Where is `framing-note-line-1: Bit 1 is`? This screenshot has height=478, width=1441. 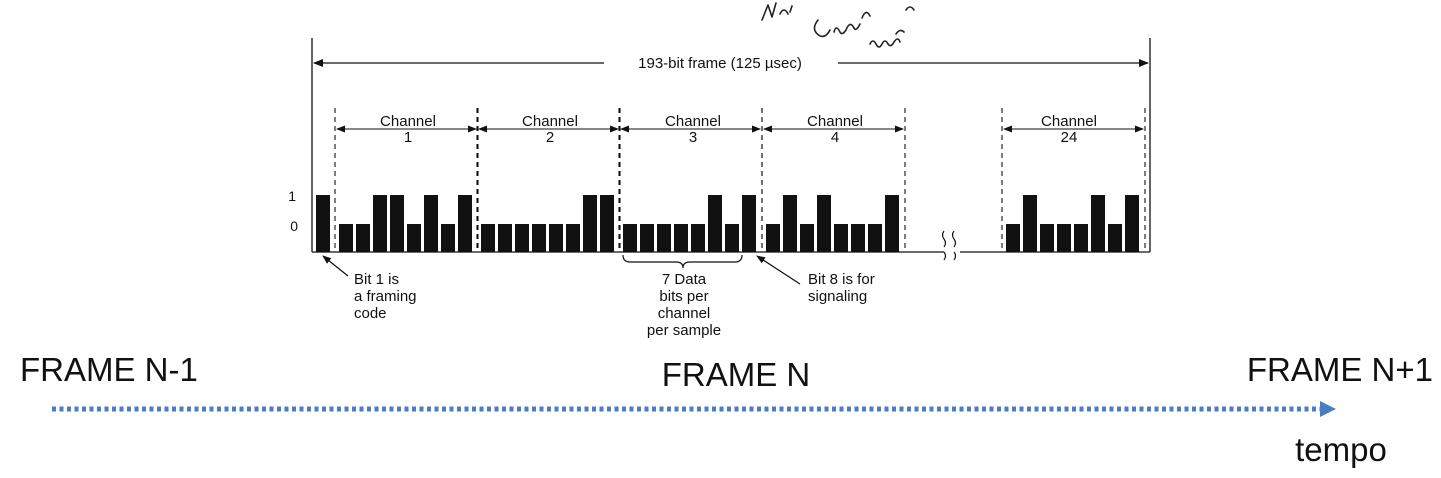
framing-note-line-1: Bit 1 is is located at coordinates (376, 279).